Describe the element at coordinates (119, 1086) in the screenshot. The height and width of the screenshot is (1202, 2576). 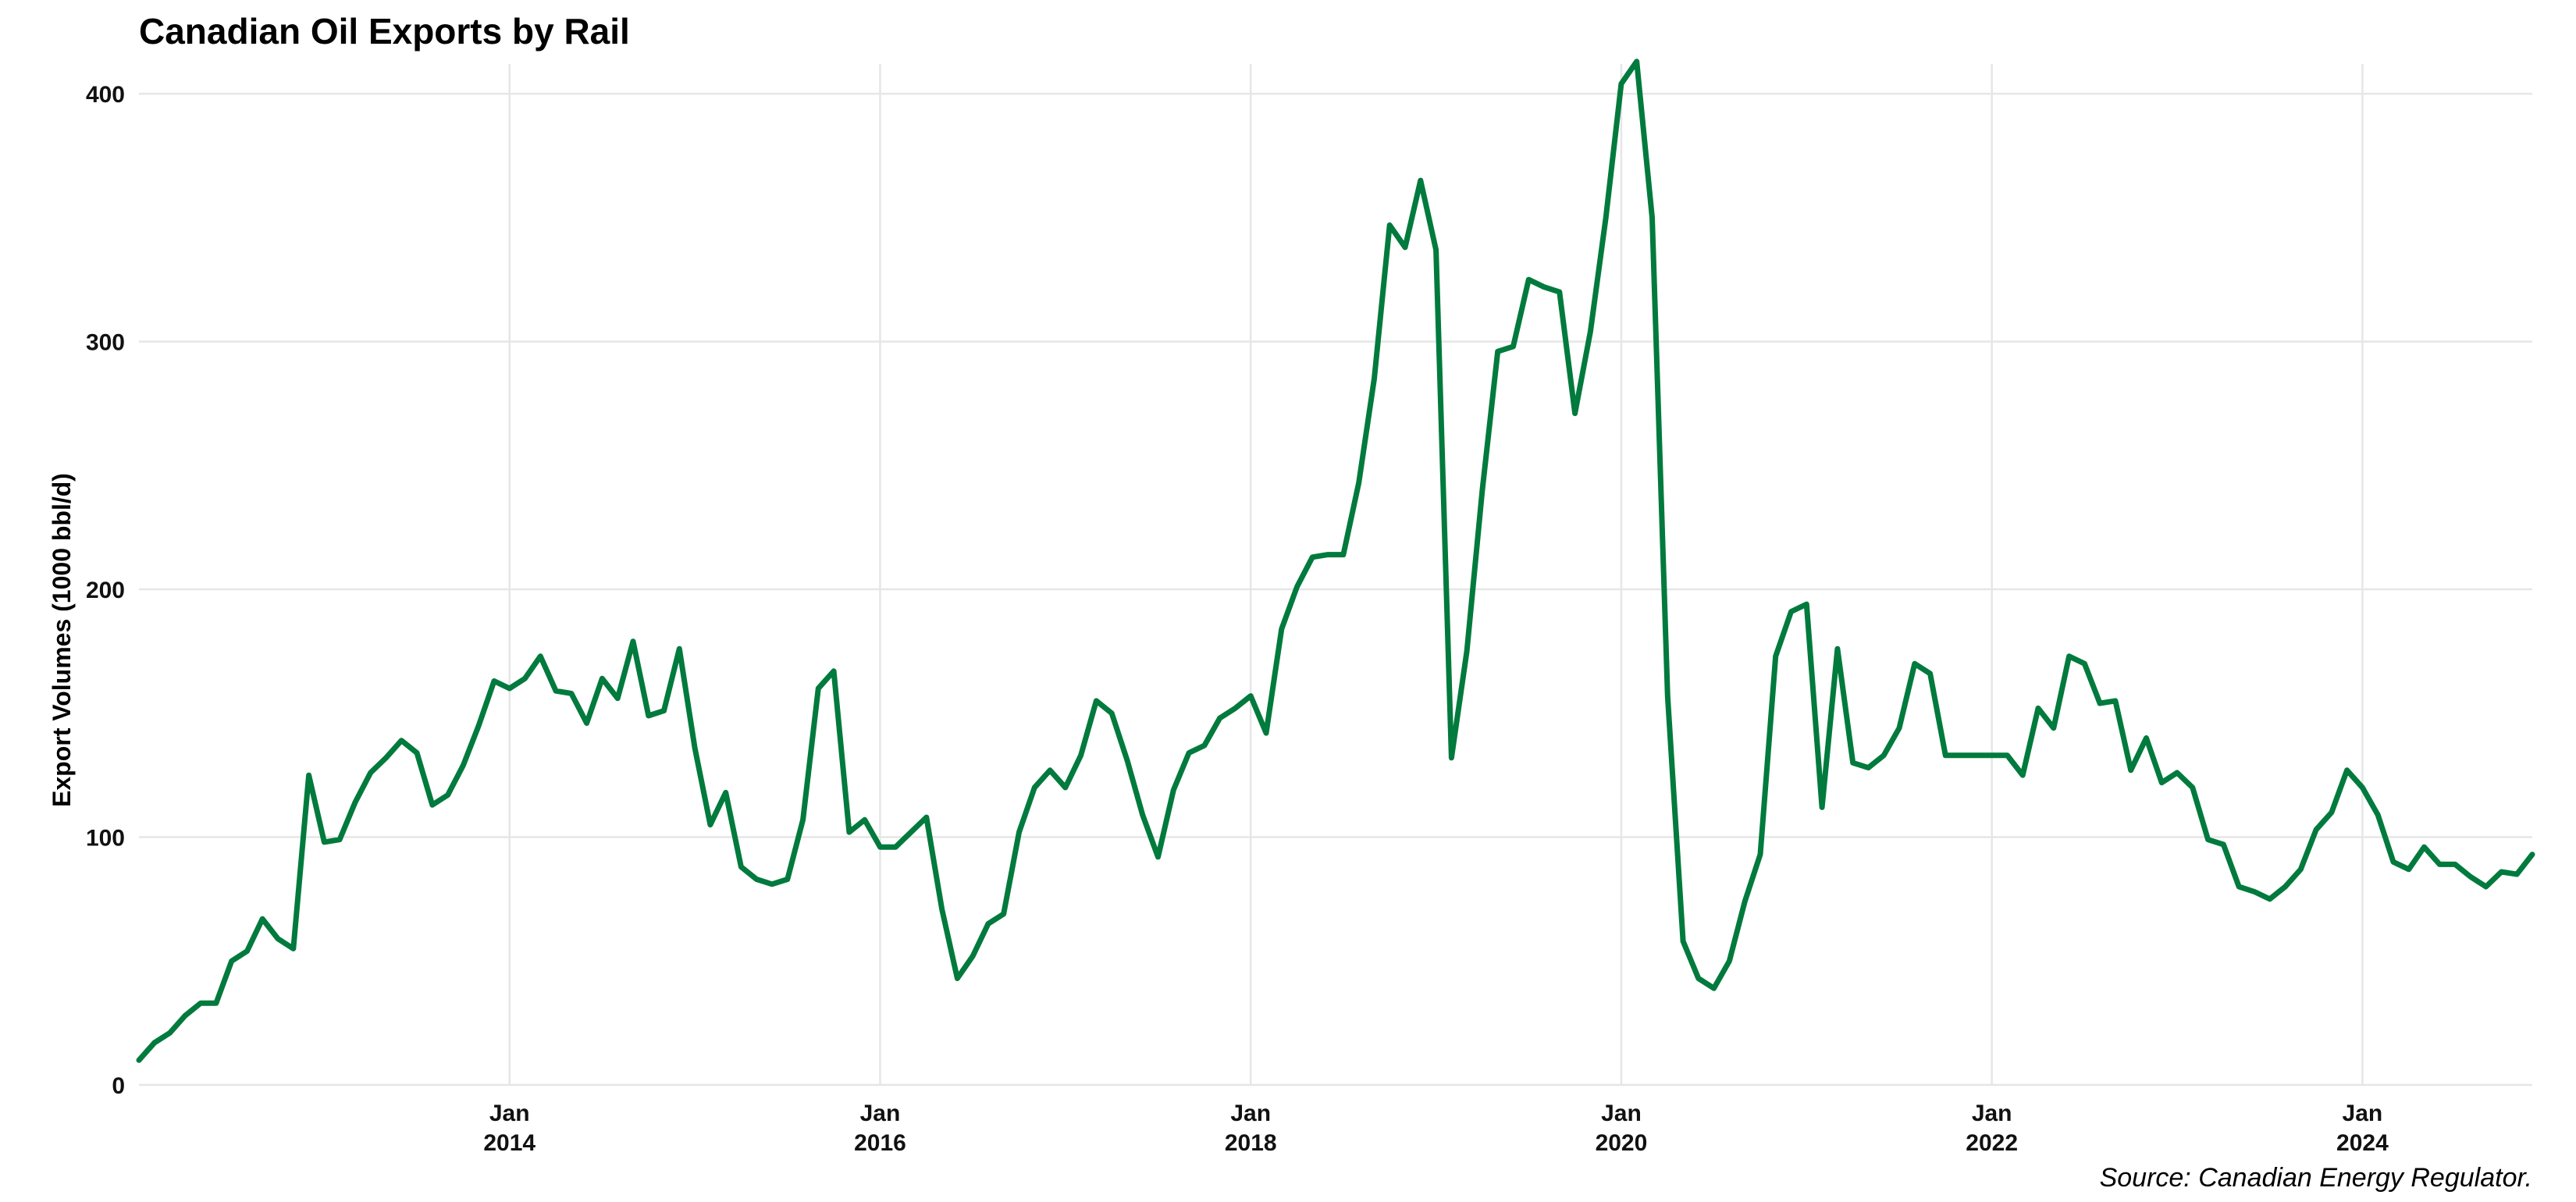
I see `y-tick-label: 0` at that location.